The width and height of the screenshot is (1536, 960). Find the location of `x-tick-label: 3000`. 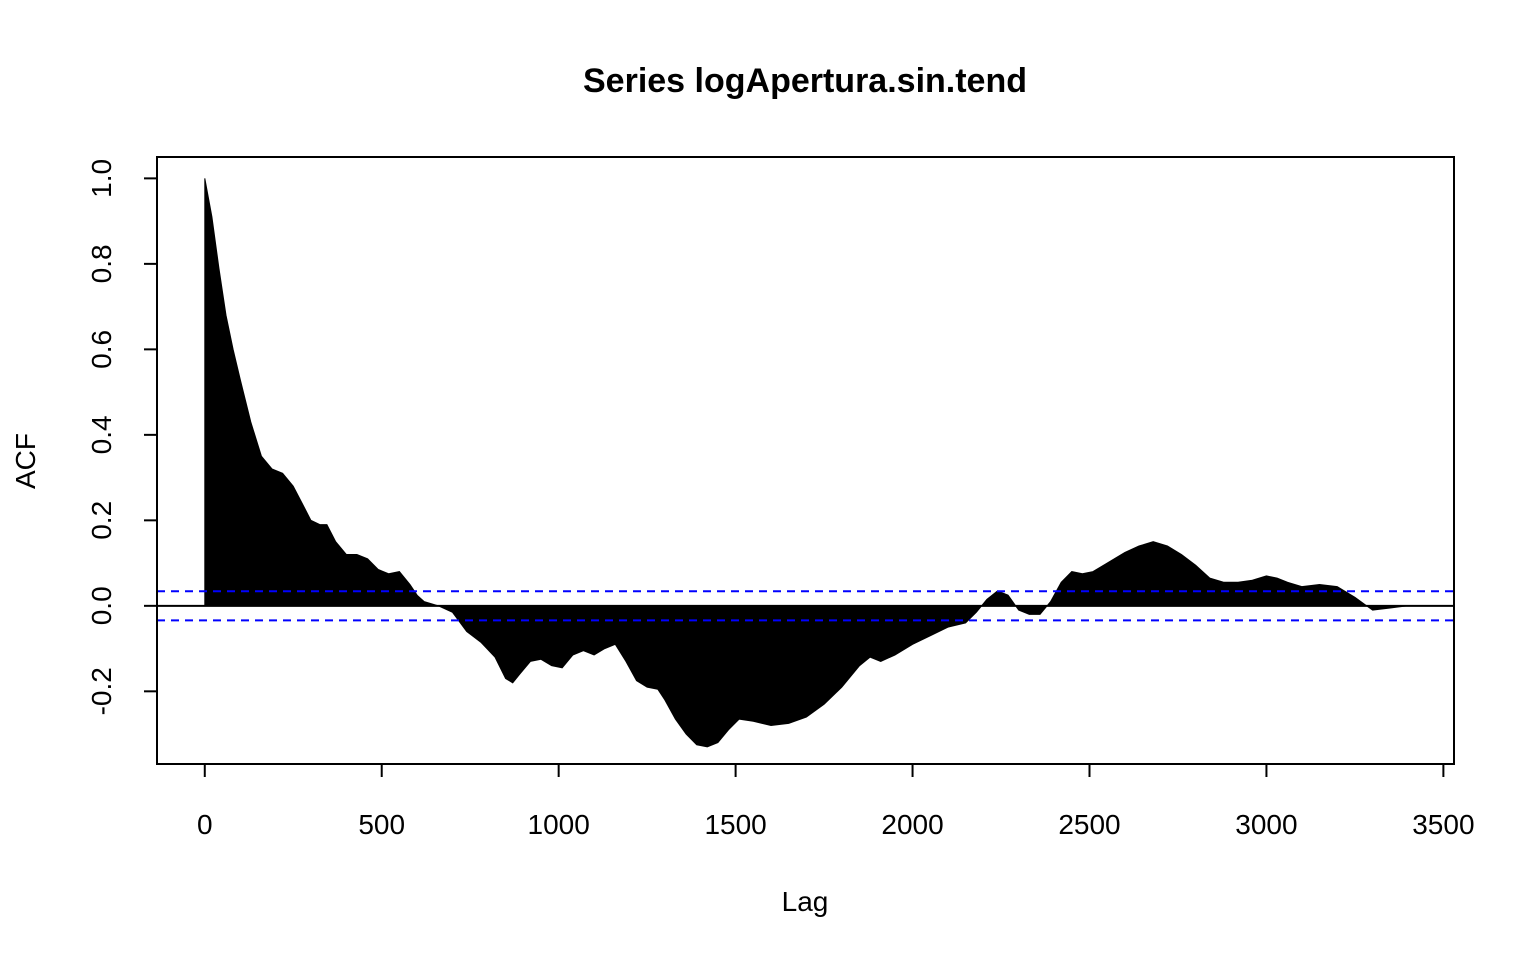

x-tick-label: 3000 is located at coordinates (1266, 824).